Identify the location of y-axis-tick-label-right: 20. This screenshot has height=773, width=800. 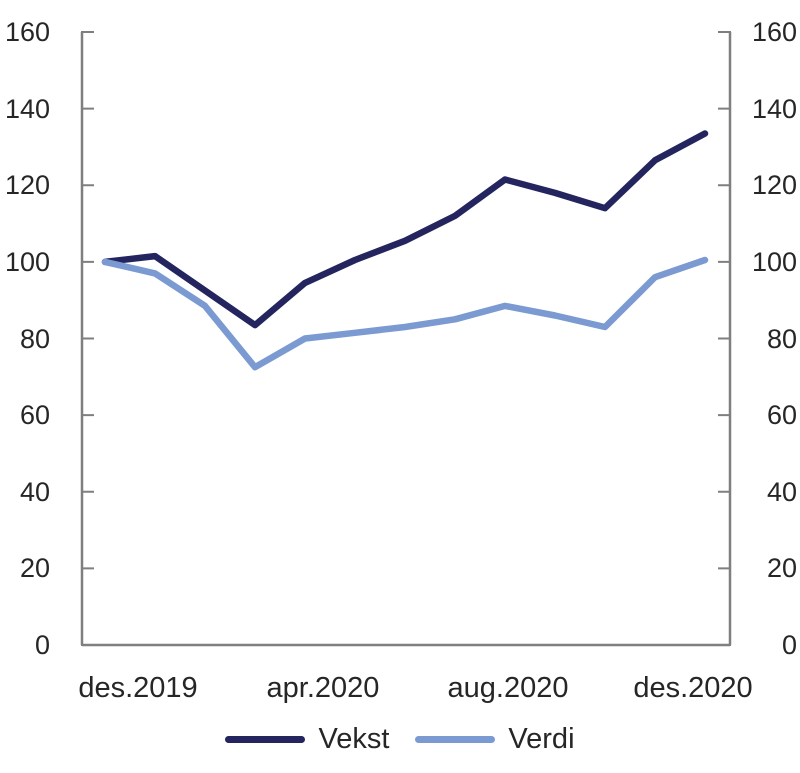
(781, 568).